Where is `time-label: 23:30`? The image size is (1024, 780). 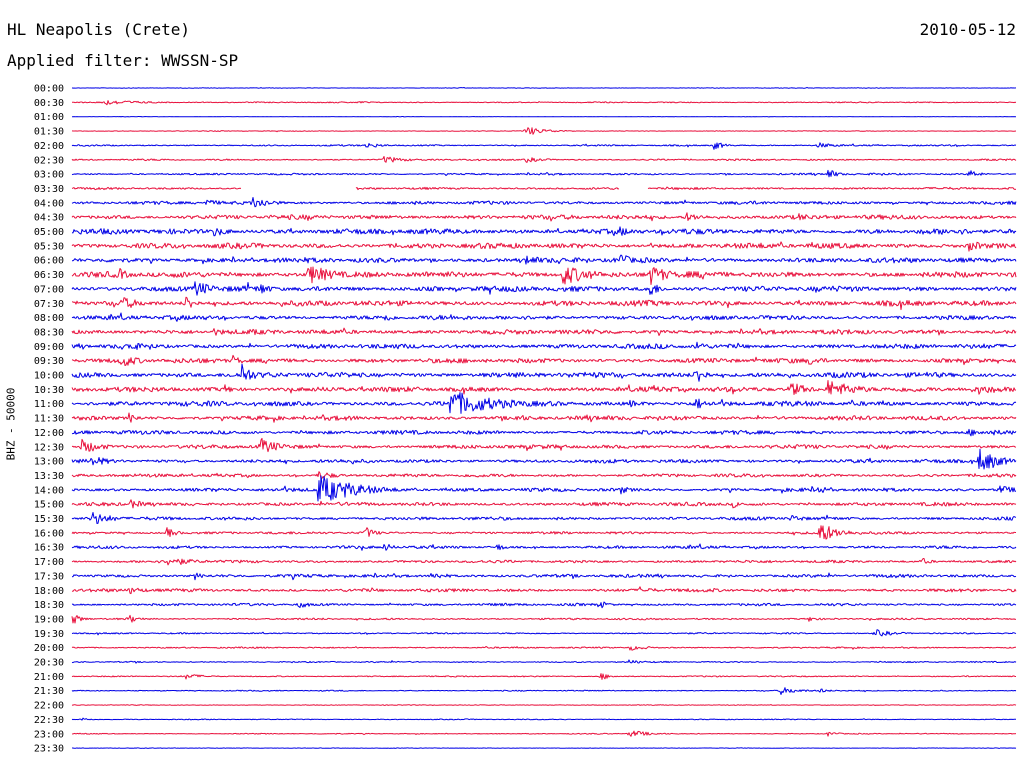
time-label: 23:30 is located at coordinates (49, 749).